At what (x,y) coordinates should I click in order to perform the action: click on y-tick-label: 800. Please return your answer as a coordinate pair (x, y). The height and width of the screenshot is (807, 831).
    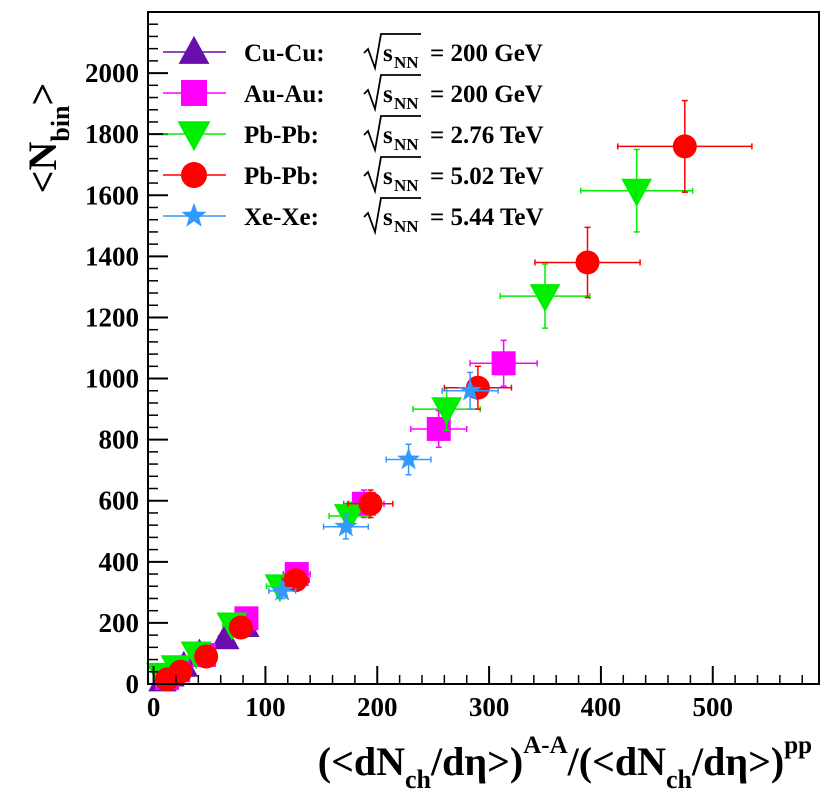
    Looking at the image, I should click on (119, 440).